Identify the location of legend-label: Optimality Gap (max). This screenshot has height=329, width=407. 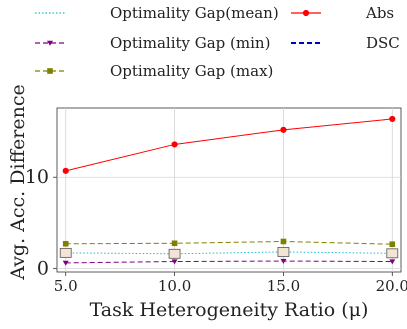
(191, 71).